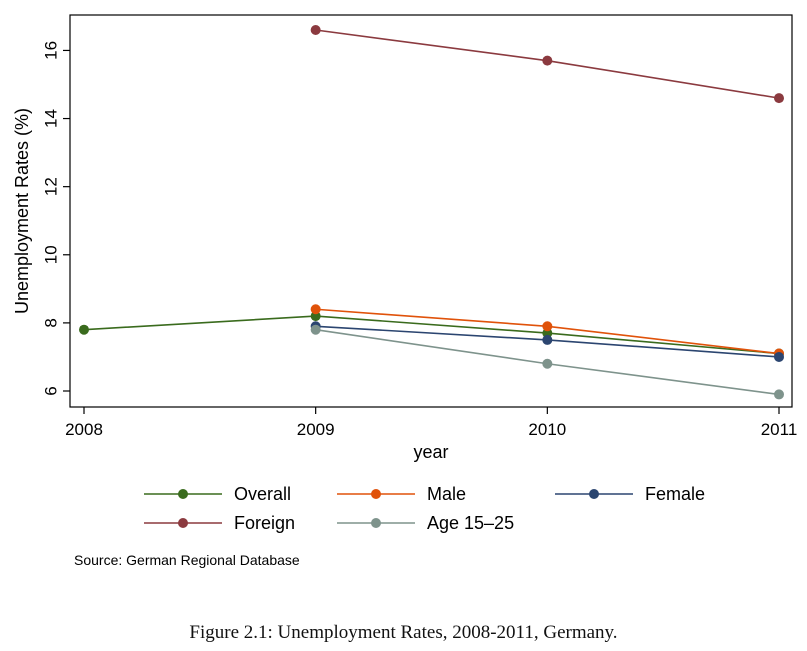 This screenshot has height=651, width=807. I want to click on legend-label-age-15-25: Age 15–25, so click(470, 523).